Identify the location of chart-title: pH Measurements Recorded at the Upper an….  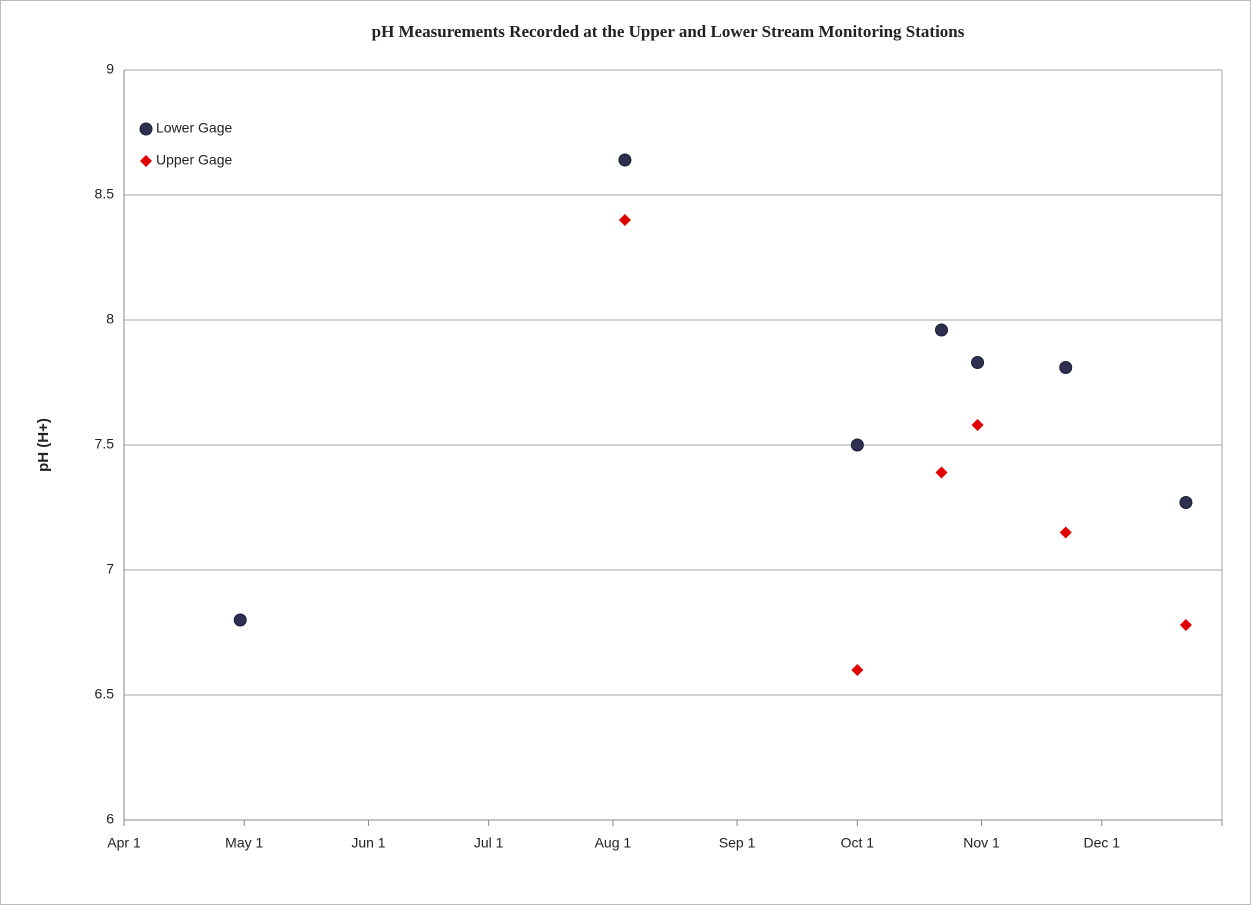
(668, 31).